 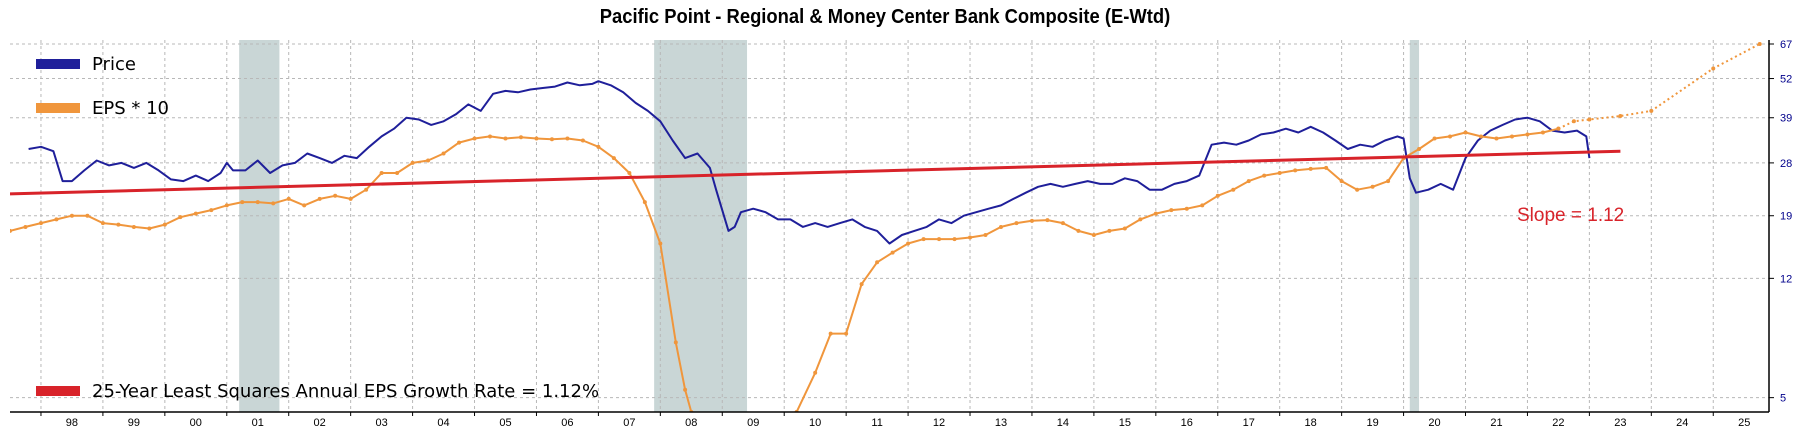 I want to click on y-tick-label: 67, so click(x=1786, y=45).